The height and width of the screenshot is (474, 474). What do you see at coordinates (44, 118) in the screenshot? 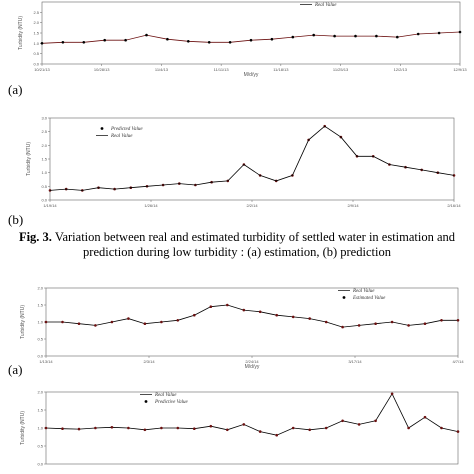
I see `y-tick-label: 3.0` at bounding box center [44, 118].